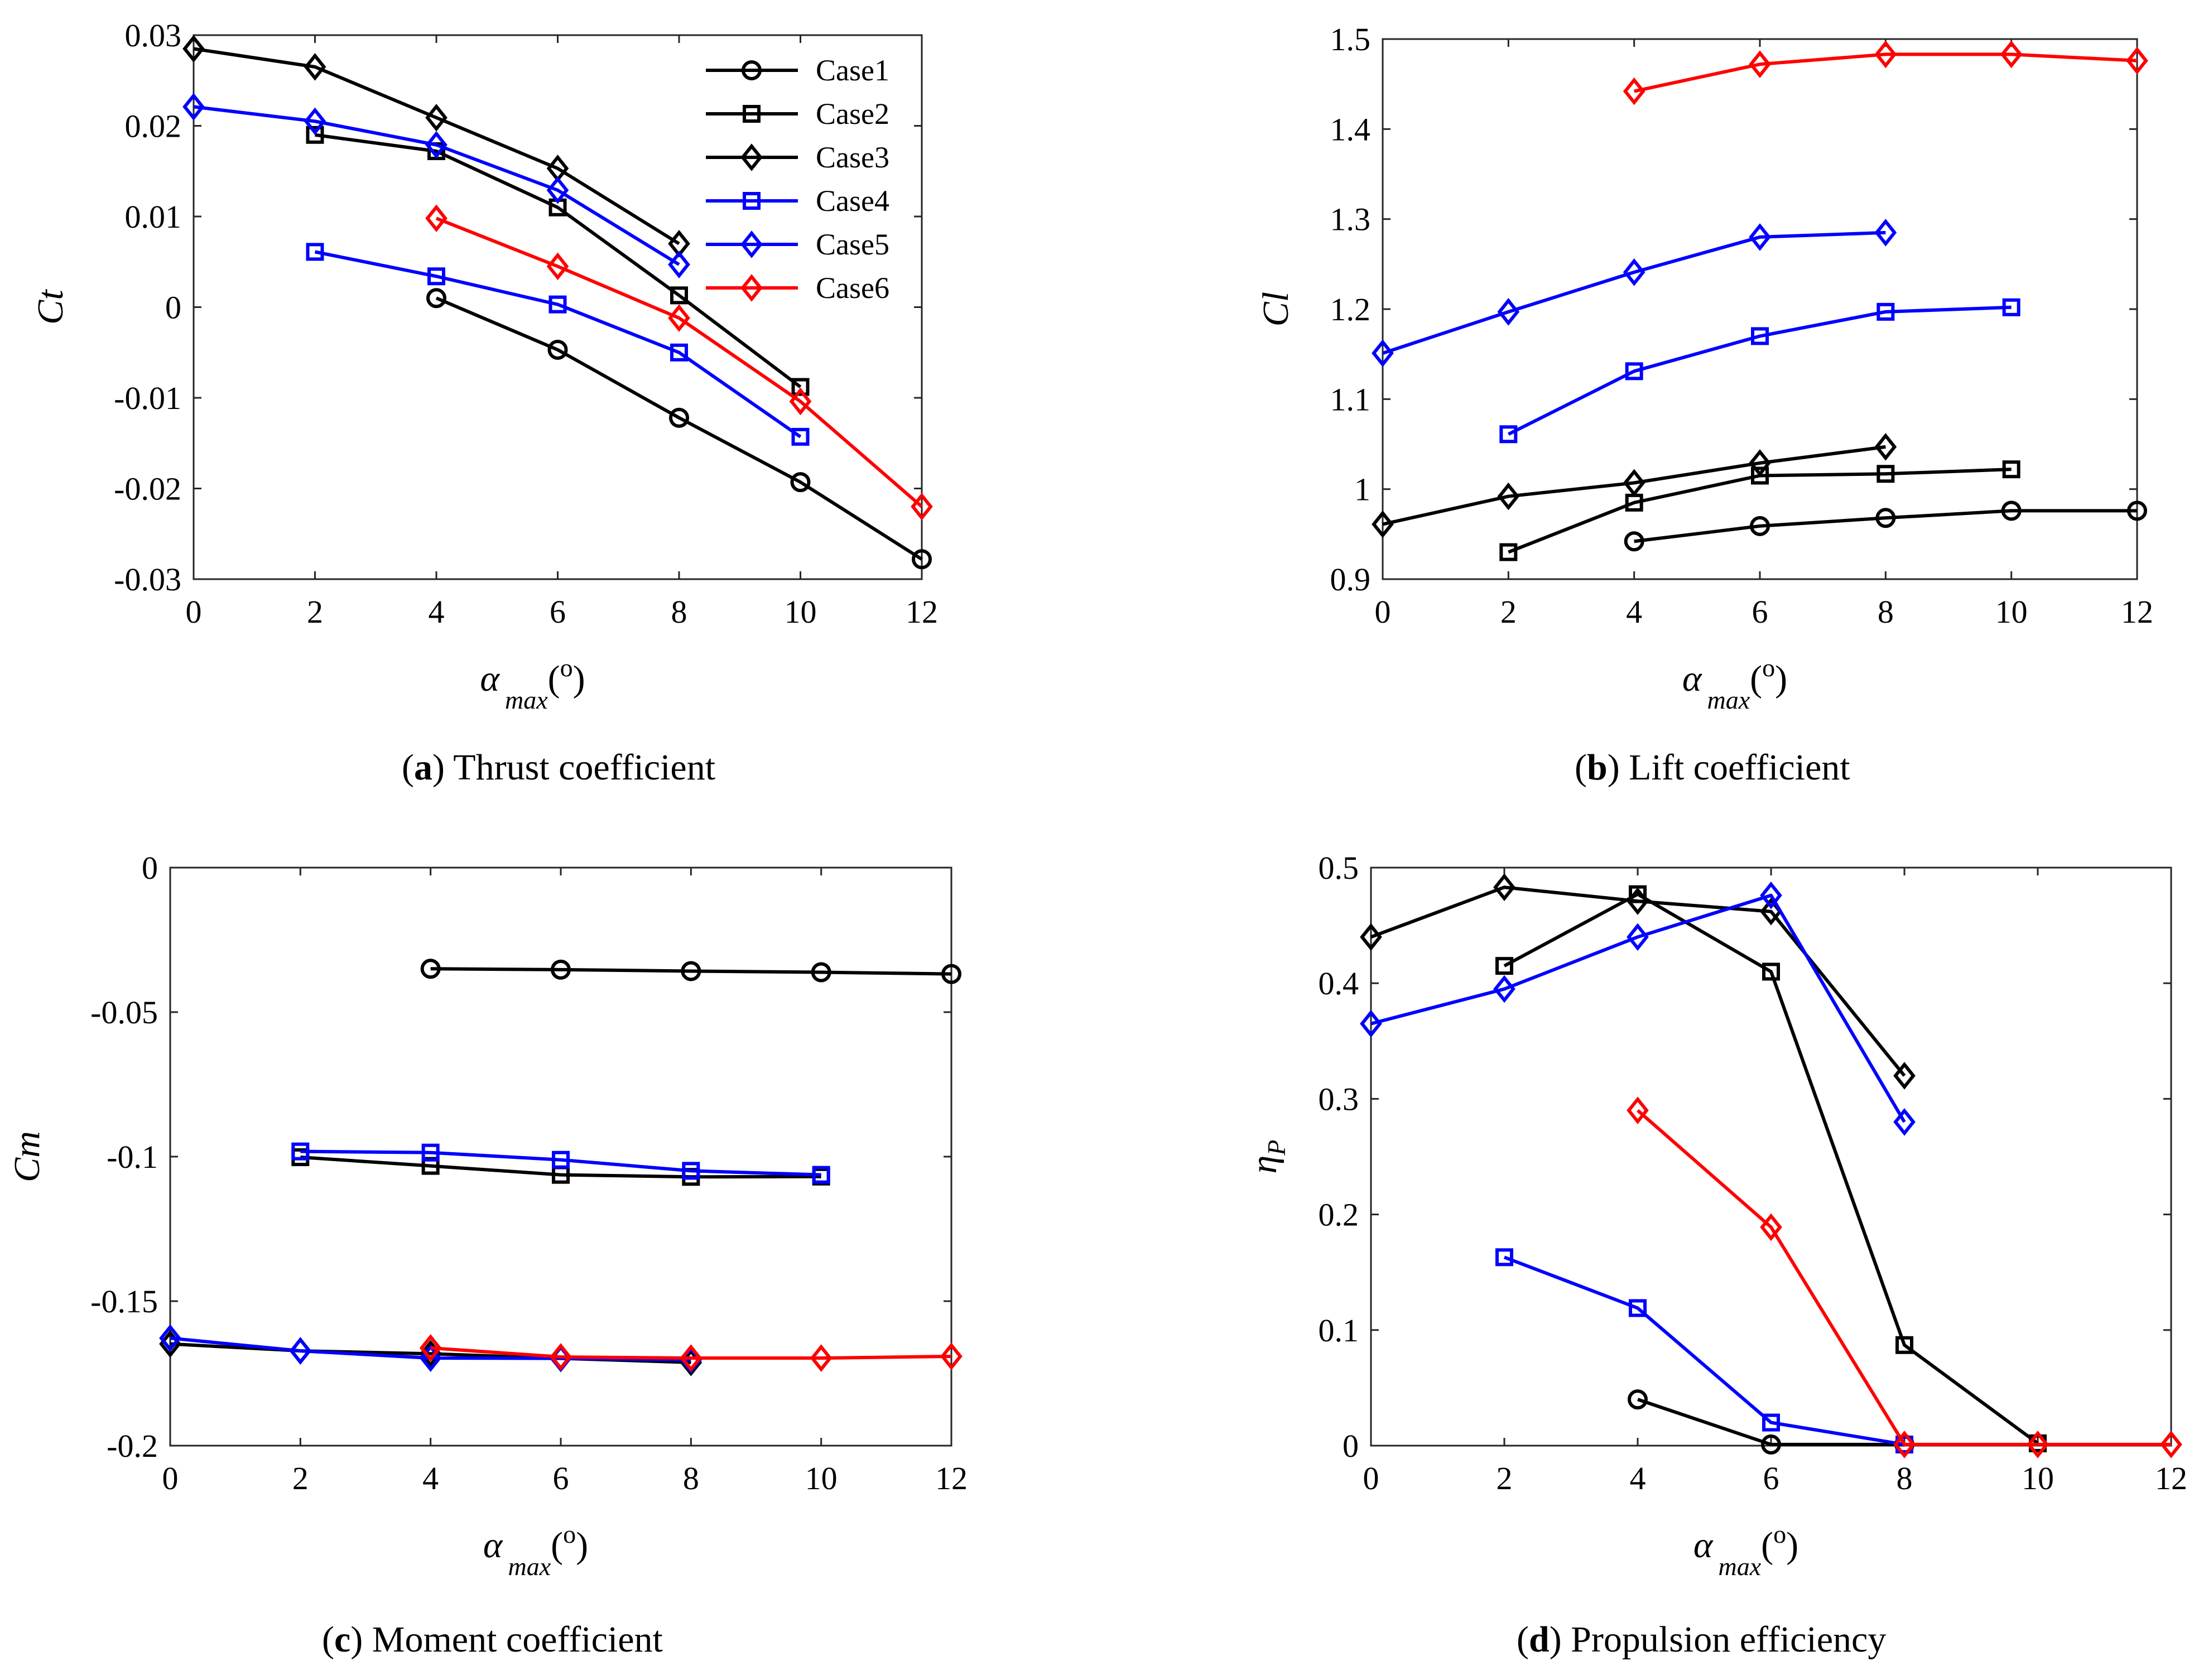 This screenshot has width=2194, height=1680. Describe the element at coordinates (1771, 1478) in the screenshot. I see `x-tick-label: 6` at that location.